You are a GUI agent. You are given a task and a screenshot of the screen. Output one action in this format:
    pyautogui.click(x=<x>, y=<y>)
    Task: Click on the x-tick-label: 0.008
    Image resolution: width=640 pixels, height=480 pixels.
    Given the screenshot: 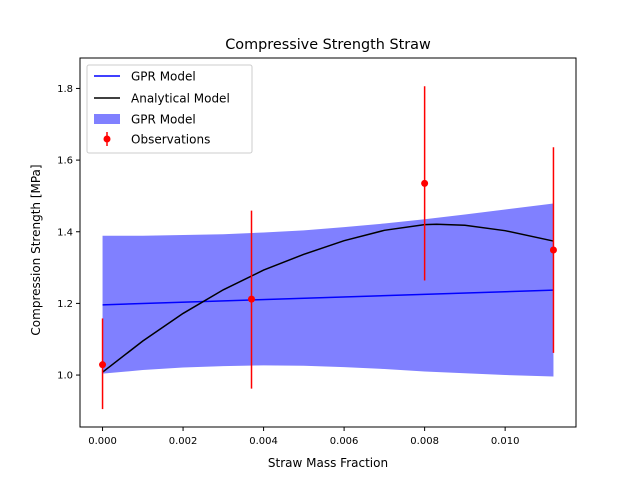 What is the action you would take?
    pyautogui.click(x=424, y=441)
    